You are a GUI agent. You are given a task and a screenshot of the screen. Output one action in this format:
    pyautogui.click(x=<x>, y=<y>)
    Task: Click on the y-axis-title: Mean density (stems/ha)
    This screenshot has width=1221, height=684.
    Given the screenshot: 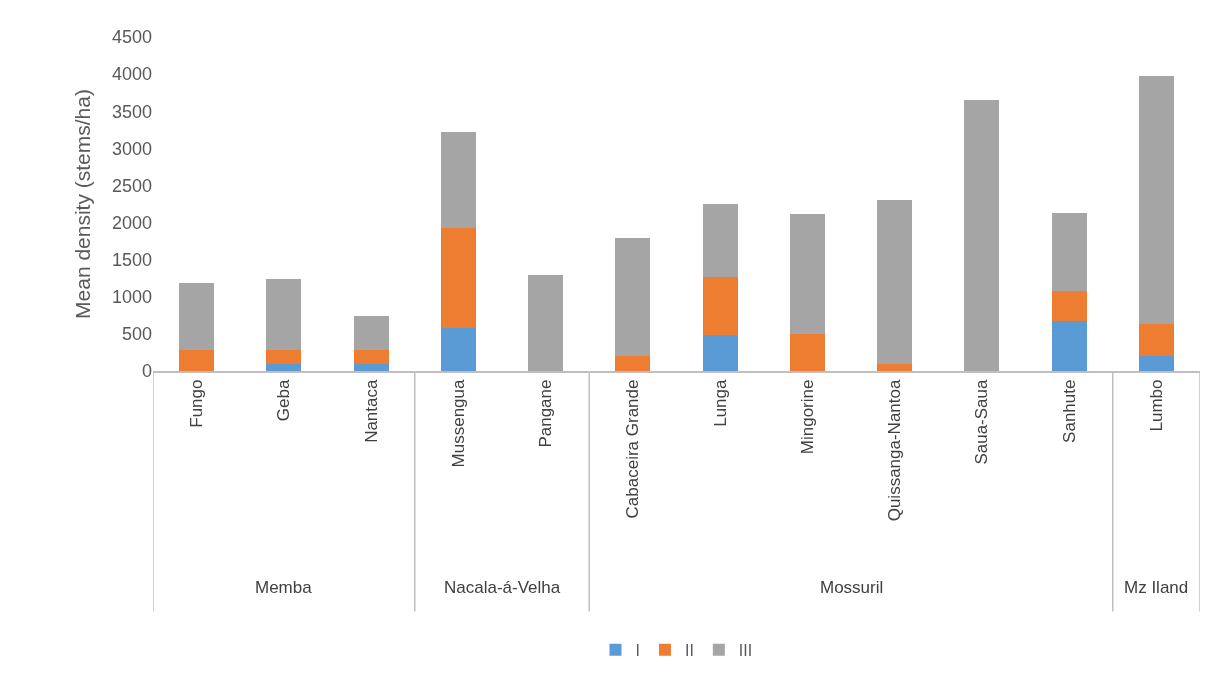 What is the action you would take?
    pyautogui.click(x=83, y=204)
    